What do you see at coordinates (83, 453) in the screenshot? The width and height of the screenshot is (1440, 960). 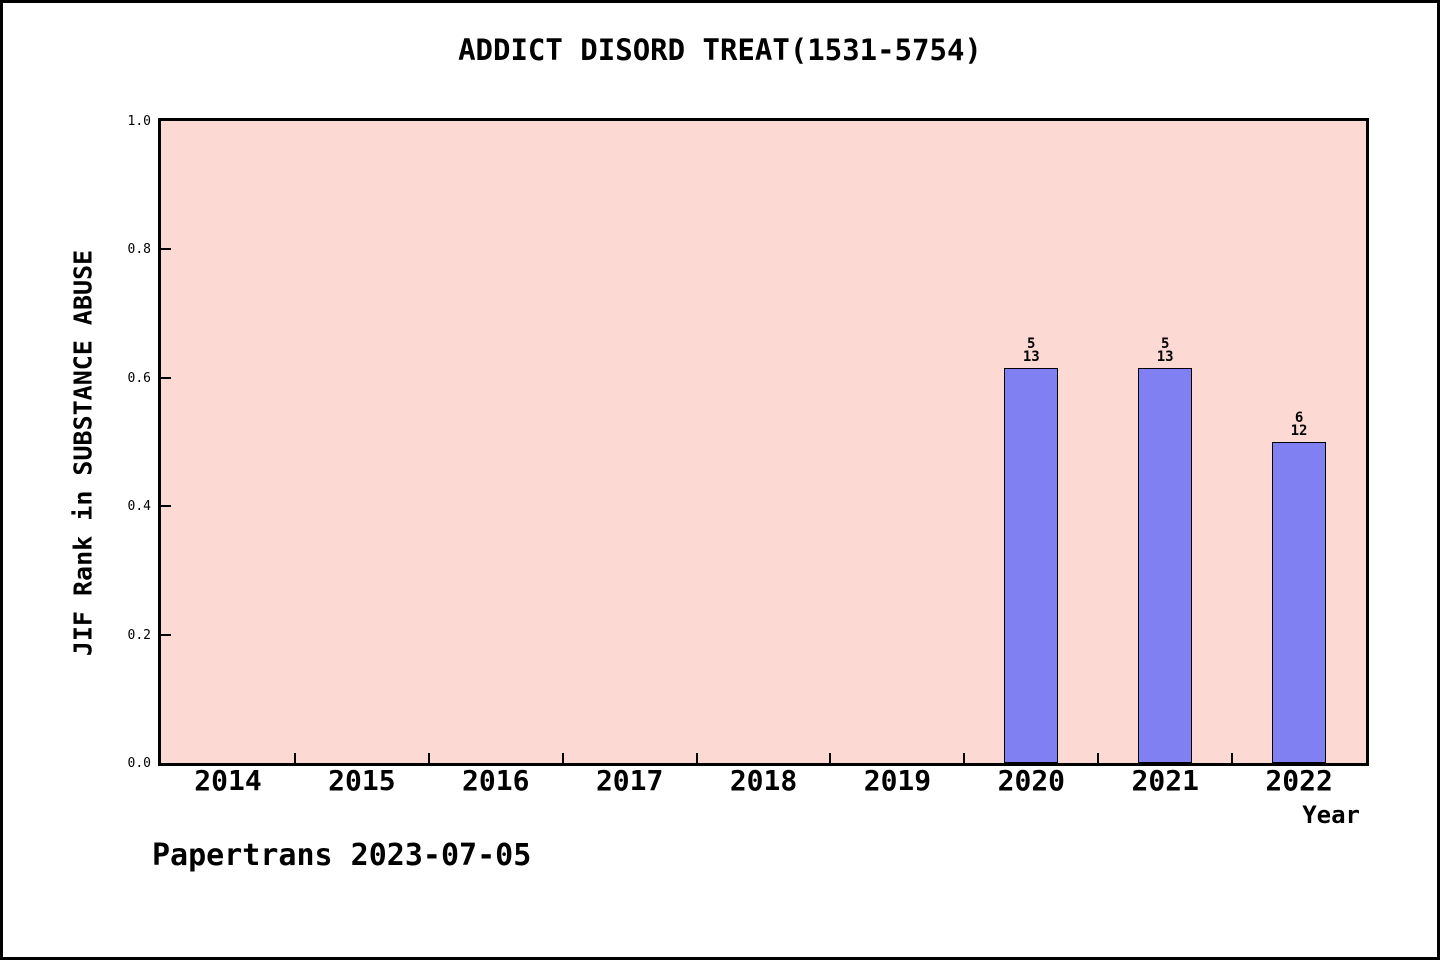 I see `y-axis-label: JIF Rank in SUBSTANCE ABUSE` at bounding box center [83, 453].